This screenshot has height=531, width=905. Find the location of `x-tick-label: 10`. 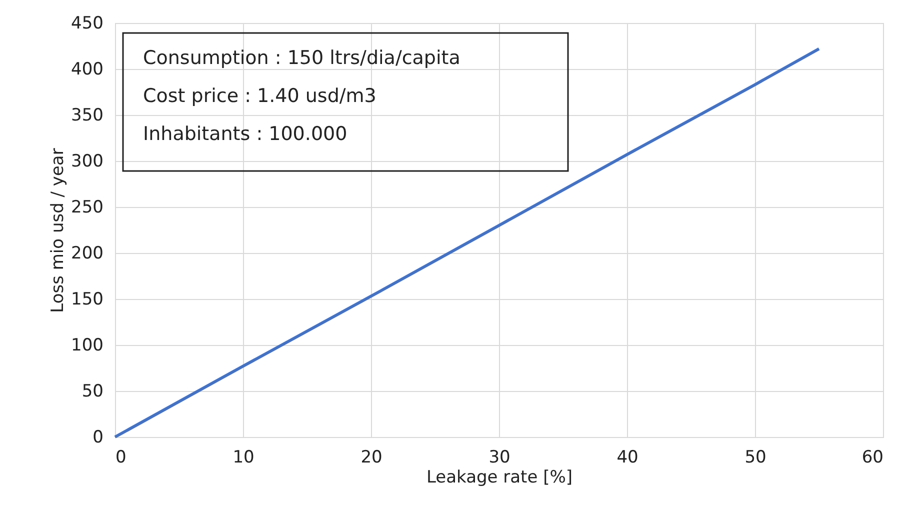

x-tick-label: 10 is located at coordinates (243, 458).